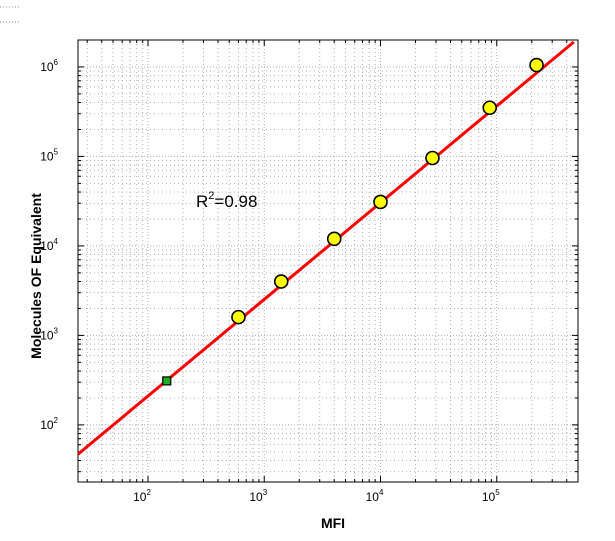 The width and height of the screenshot is (615, 541). What do you see at coordinates (36, 276) in the screenshot?
I see `y-axis-label: Molecules OF Equivalent` at bounding box center [36, 276].